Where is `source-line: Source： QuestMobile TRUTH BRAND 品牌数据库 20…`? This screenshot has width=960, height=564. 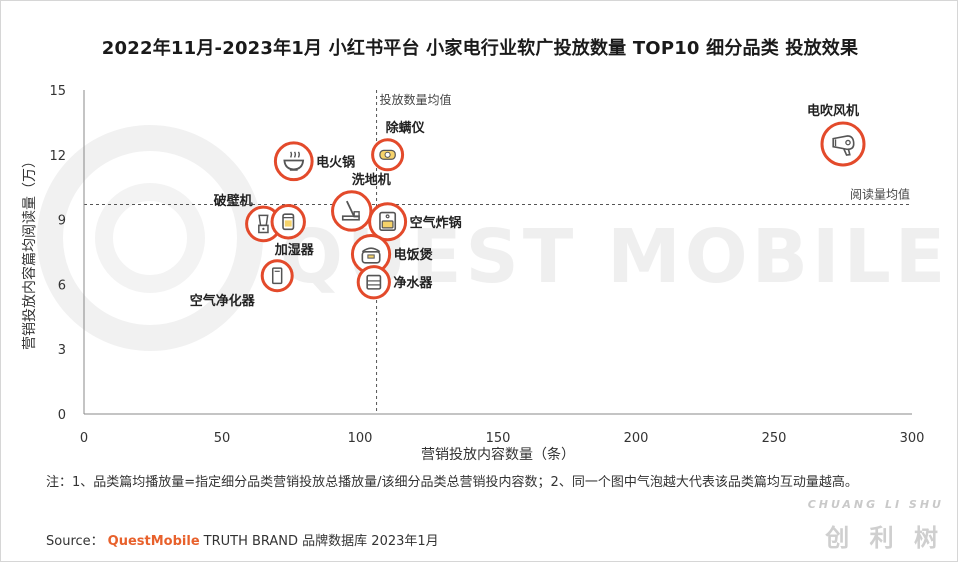 source-line: Source： QuestMobile TRUTH BRAND 品牌数据库 20… is located at coordinates (242, 539).